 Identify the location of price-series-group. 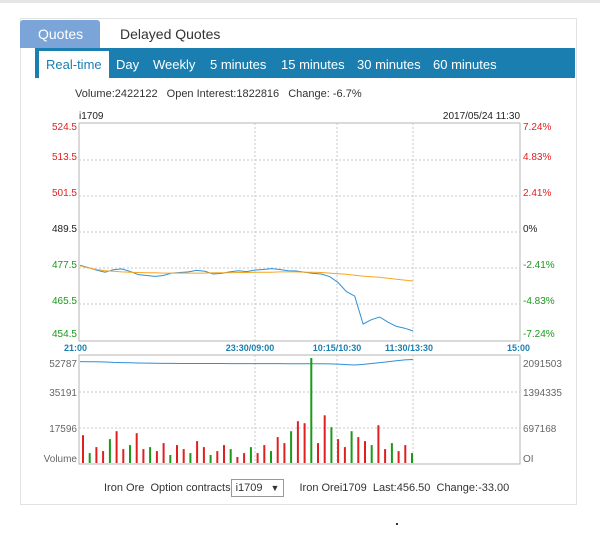
(246, 298).